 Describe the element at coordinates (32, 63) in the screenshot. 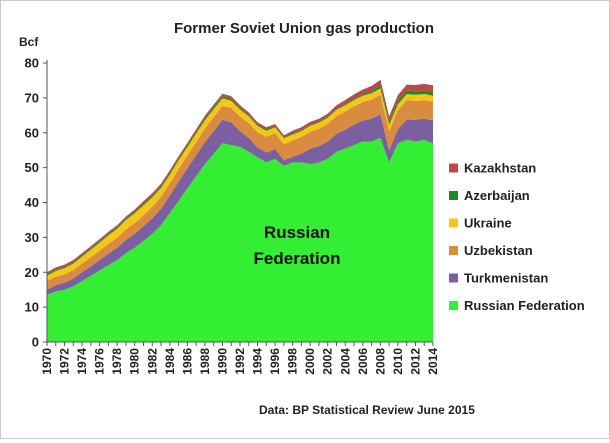

I see `y-tick-label: 80` at that location.